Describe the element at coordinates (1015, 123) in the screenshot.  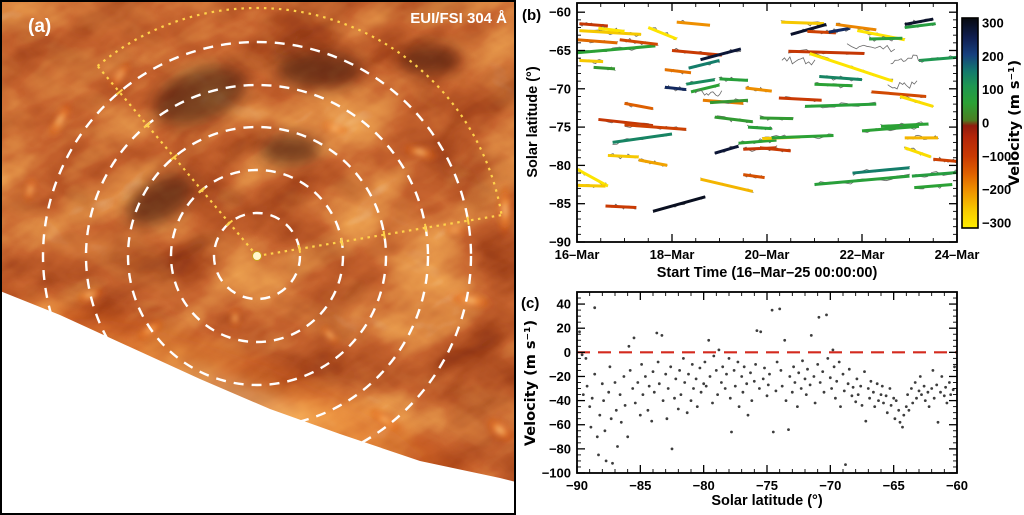
I see `colorbar-title: Velocity (m s⁻¹)` at that location.